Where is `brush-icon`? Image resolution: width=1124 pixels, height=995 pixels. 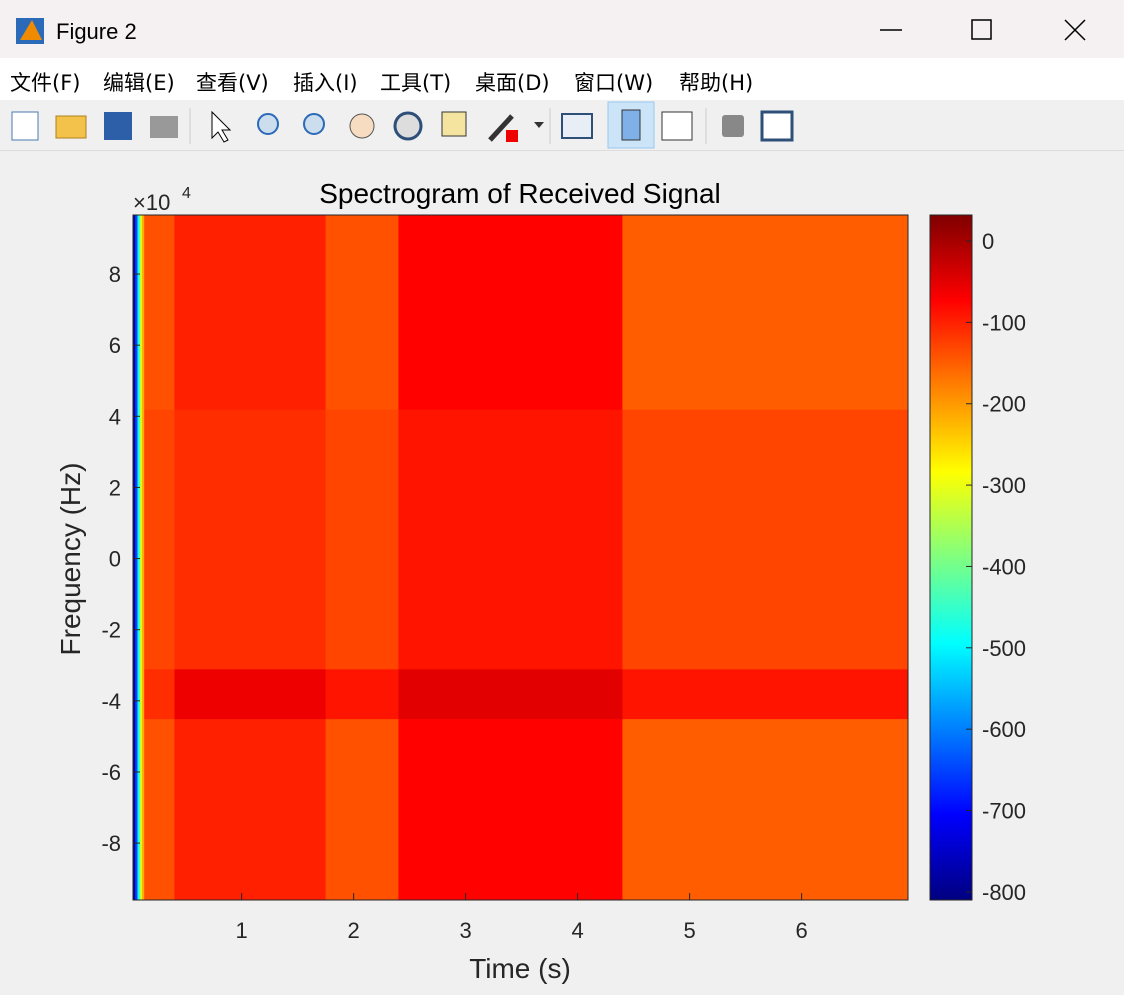
brush-icon is located at coordinates (501, 128).